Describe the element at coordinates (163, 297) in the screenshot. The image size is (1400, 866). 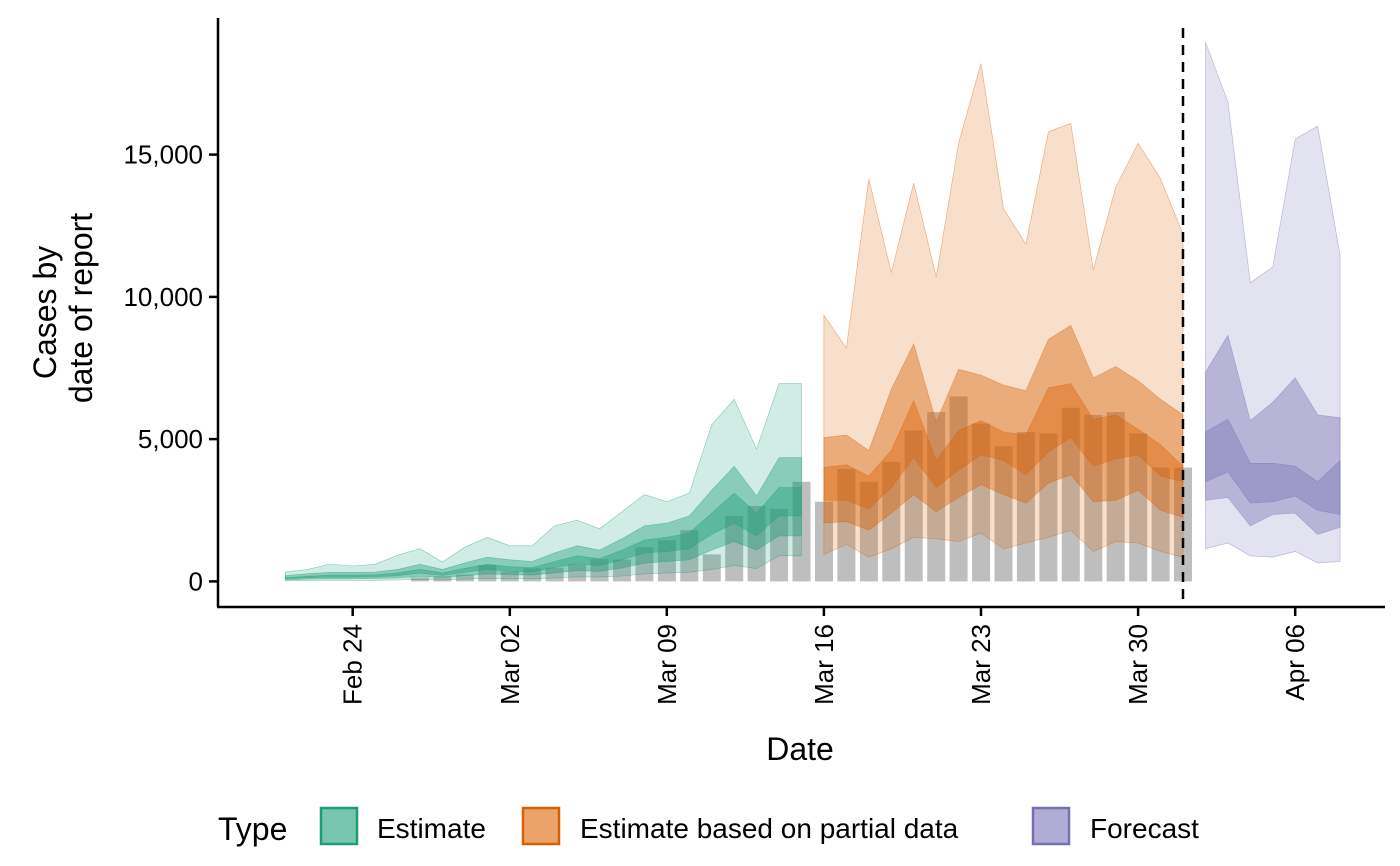
I see `y-tick-label: 10,000` at that location.